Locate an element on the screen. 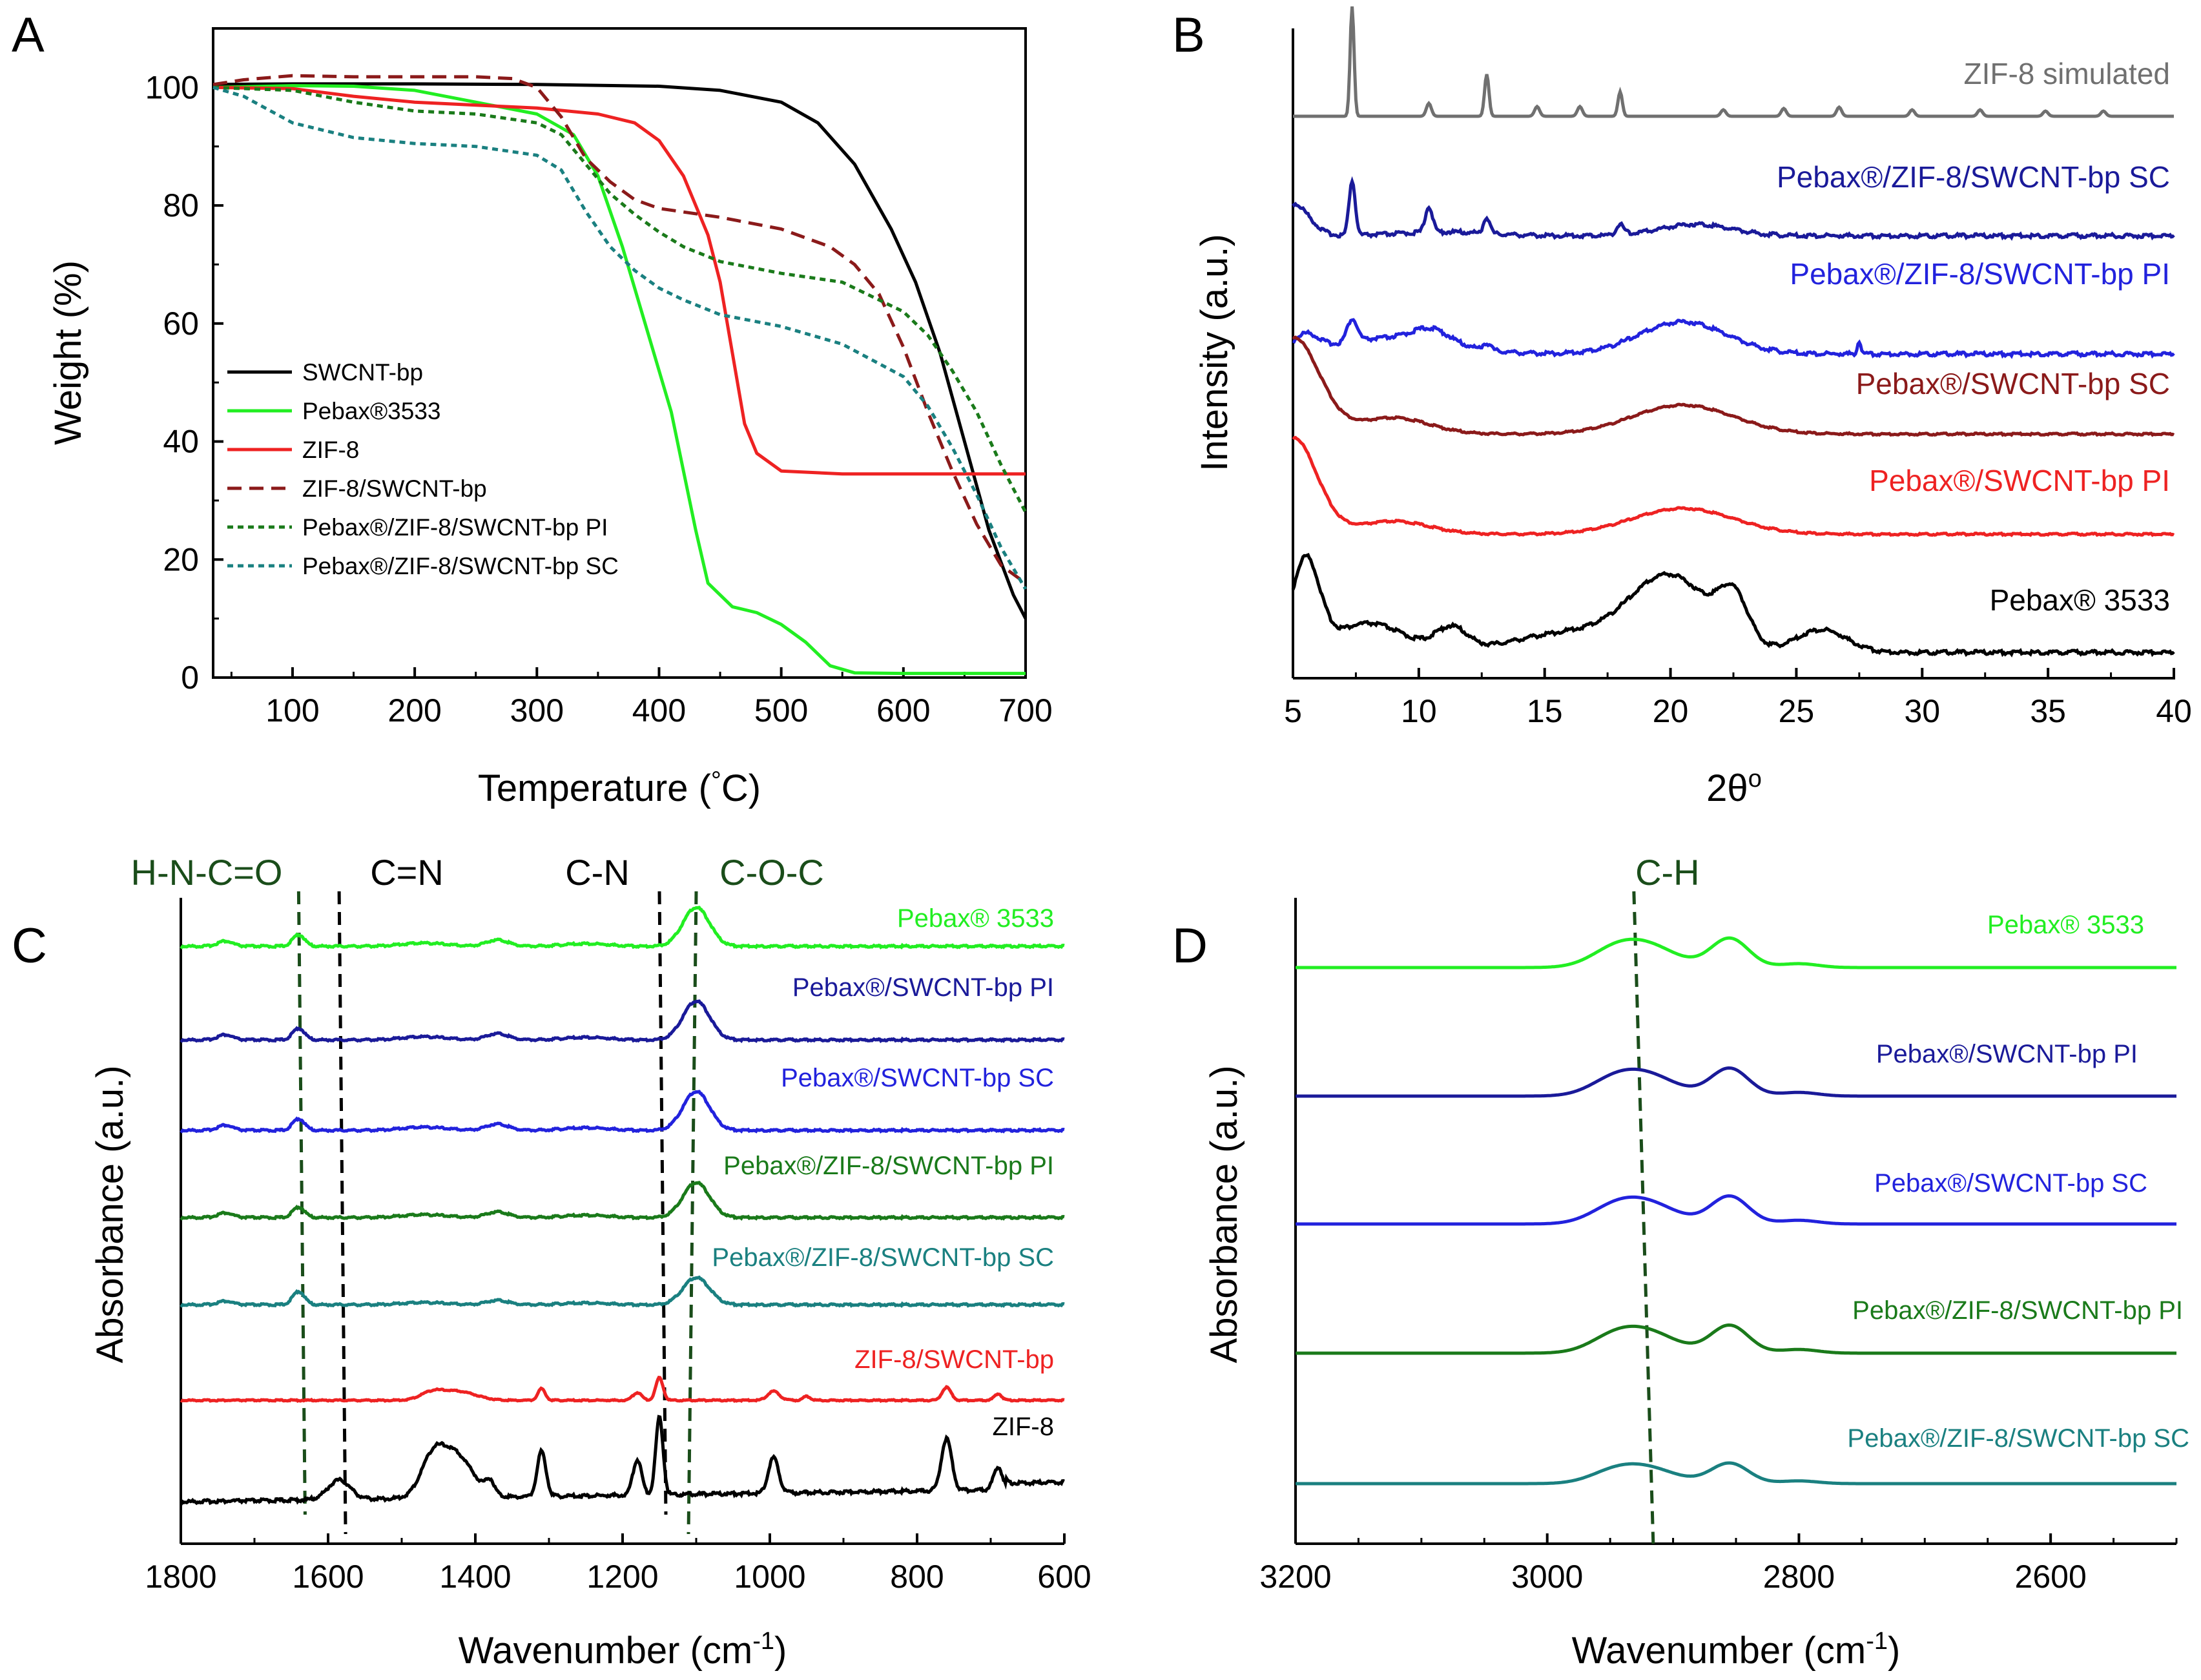 The width and height of the screenshot is (2201, 1680). panel-a-frame is located at coordinates (619, 353).